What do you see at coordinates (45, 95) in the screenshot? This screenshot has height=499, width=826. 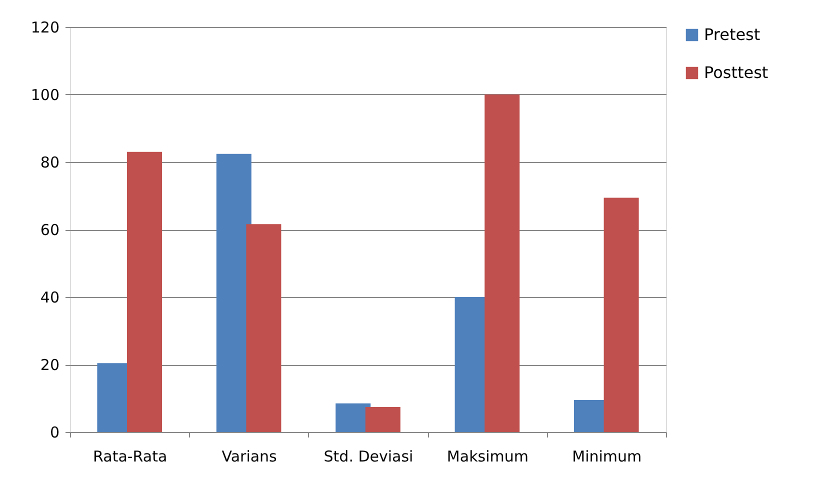 I see `y-tick-label: 100` at bounding box center [45, 95].